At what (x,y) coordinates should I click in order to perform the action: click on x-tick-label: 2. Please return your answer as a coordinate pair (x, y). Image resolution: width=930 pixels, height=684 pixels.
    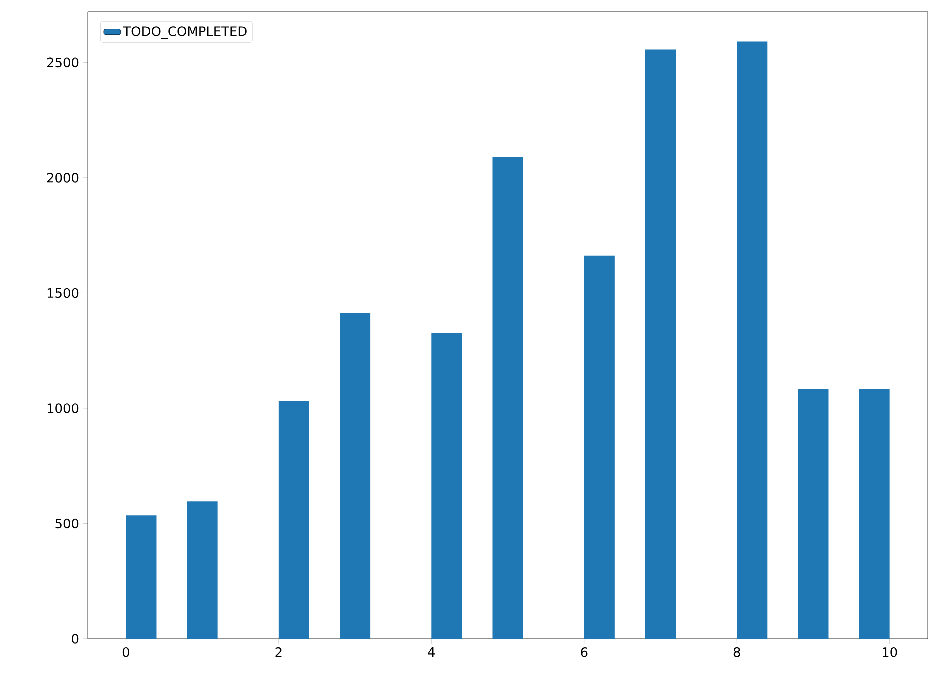
    Looking at the image, I should click on (279, 653).